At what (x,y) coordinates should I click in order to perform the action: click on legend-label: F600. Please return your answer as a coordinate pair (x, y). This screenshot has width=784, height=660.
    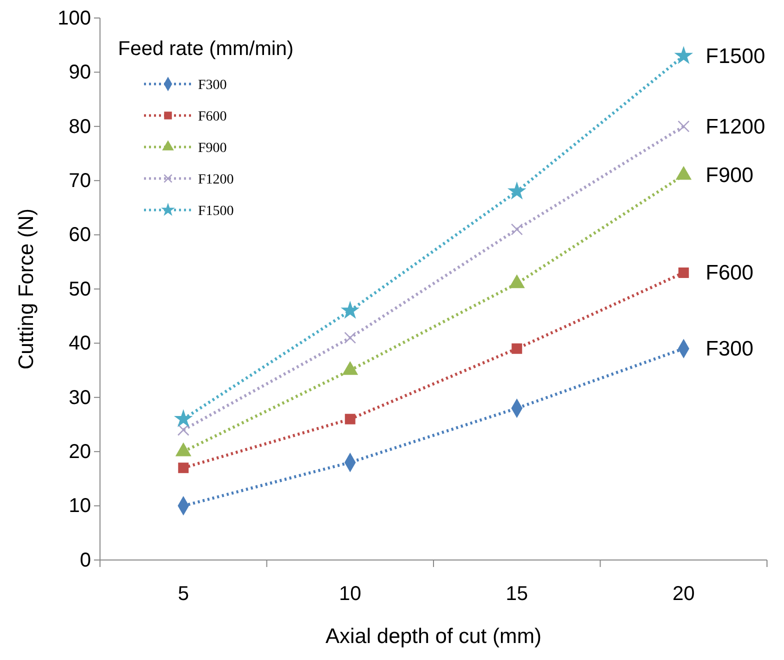
    Looking at the image, I should click on (212, 117).